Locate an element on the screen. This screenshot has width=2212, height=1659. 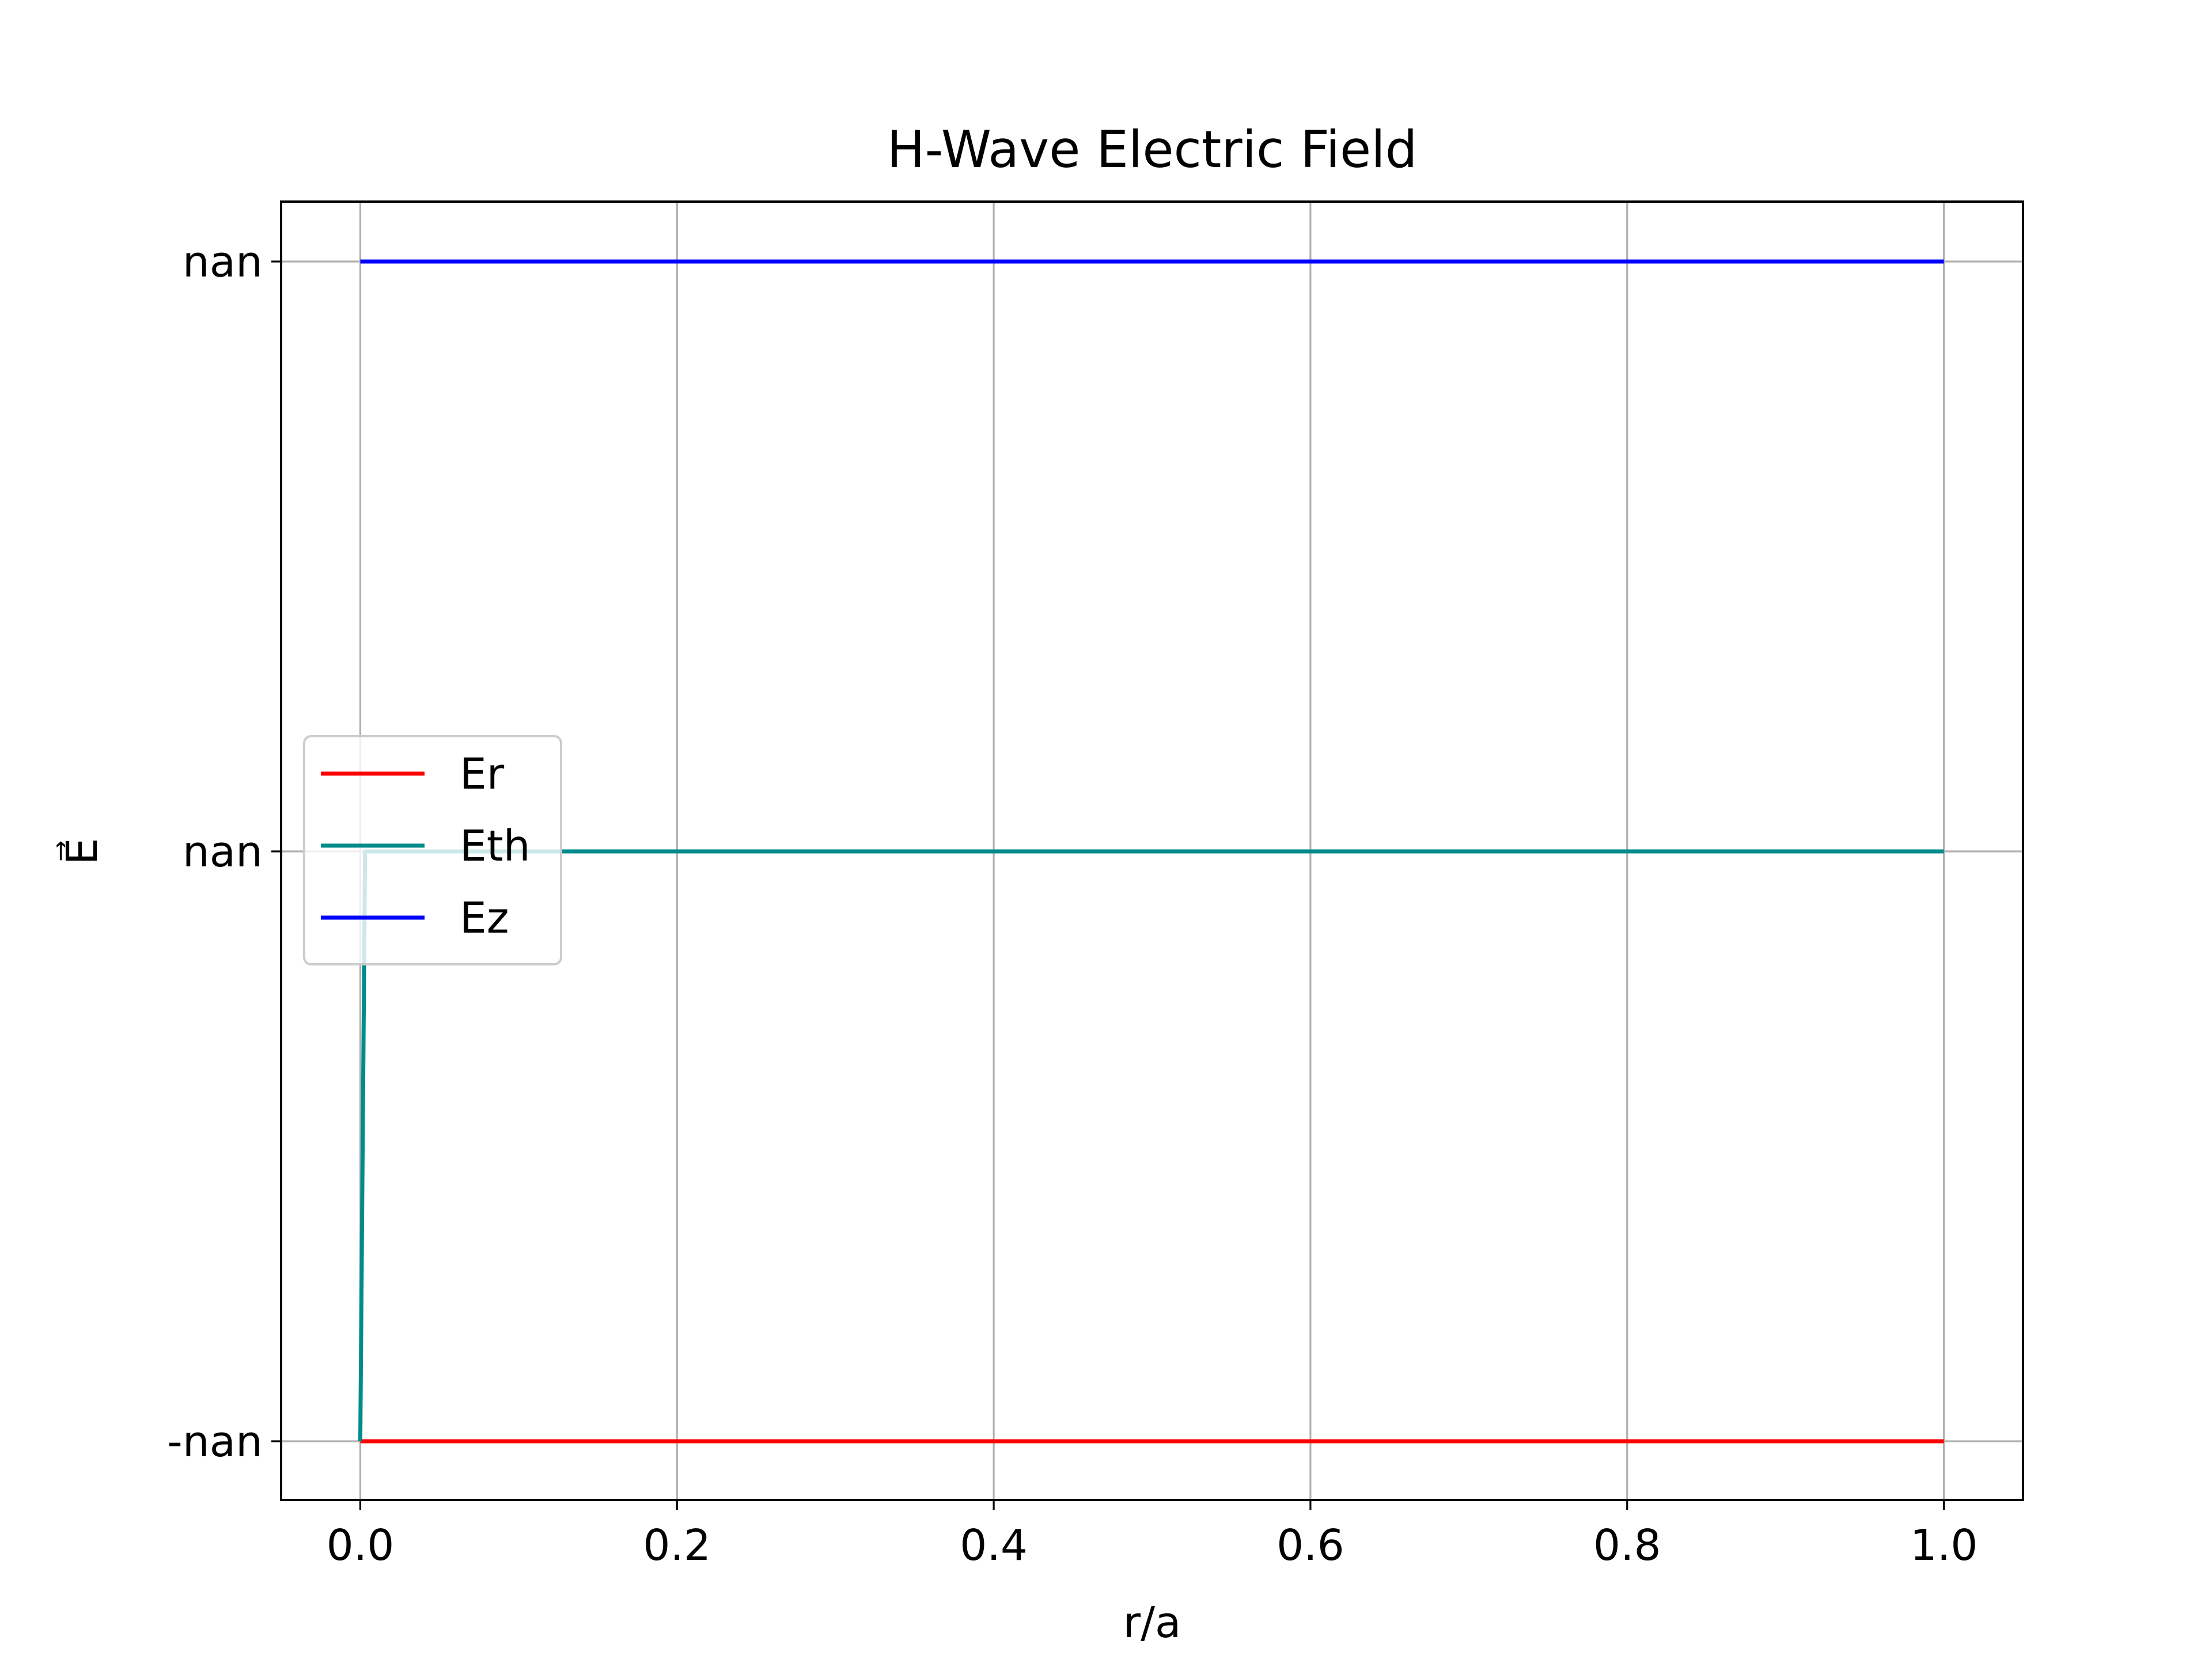
y-tick-label: -nan is located at coordinates (215, 1442).